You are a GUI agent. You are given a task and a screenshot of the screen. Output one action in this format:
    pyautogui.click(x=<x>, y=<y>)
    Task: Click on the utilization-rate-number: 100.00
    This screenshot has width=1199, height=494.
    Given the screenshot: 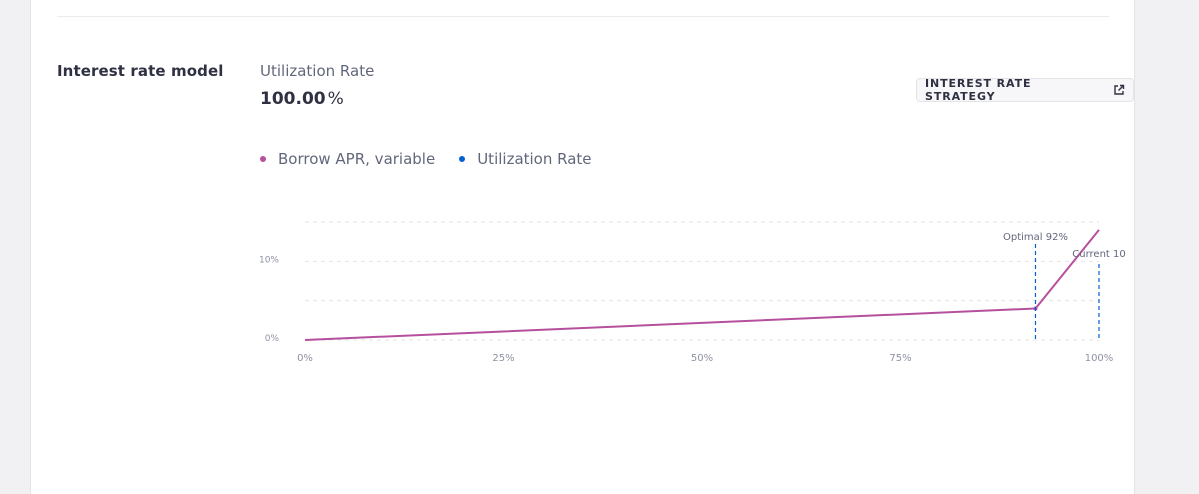 What is the action you would take?
    pyautogui.click(x=293, y=99)
    